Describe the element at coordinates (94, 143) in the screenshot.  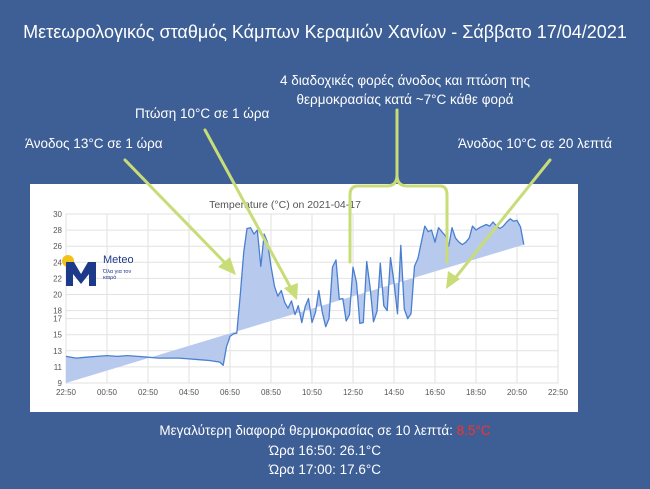
I see `annotation-rise-left: Άνοδος 13°C σε 1 ώρα` at that location.